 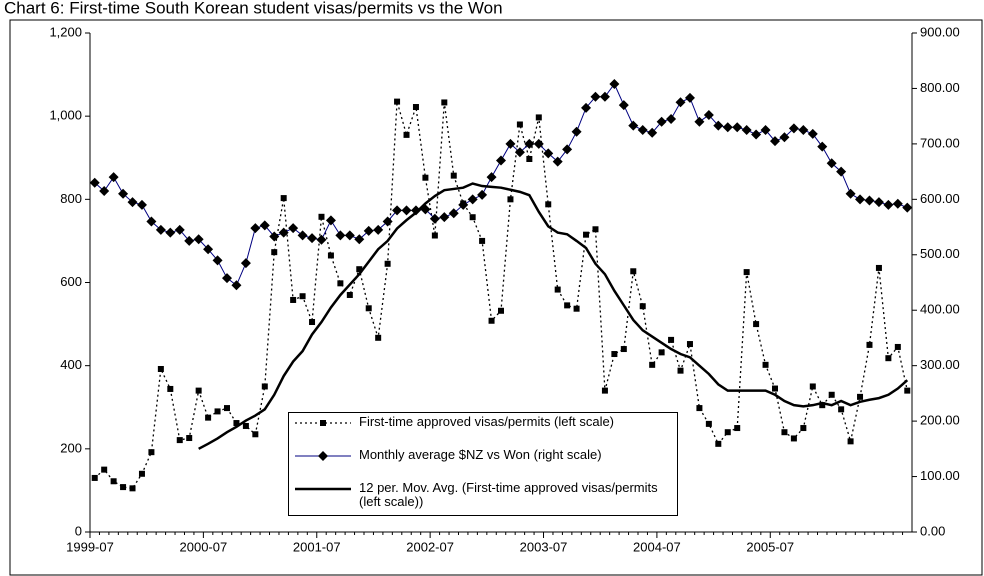 What do you see at coordinates (940, 142) in the screenshot?
I see `y2-tick-label: 700.00` at bounding box center [940, 142].